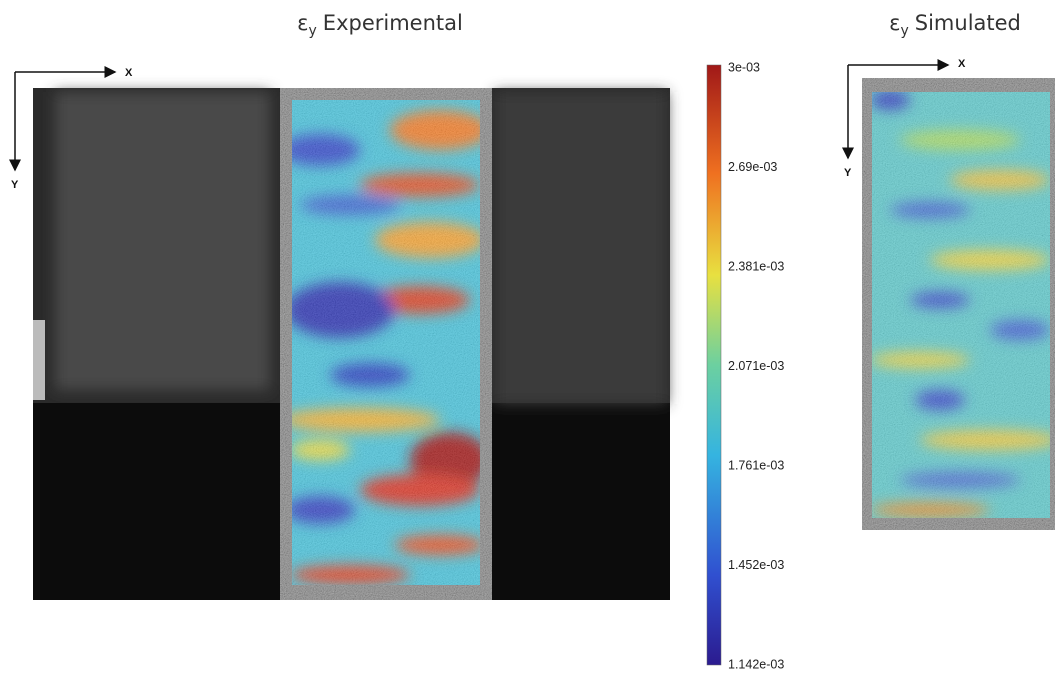 Image resolution: width=1055 pixels, height=683 pixels. Describe the element at coordinates (955, 25) in the screenshot. I see `panel-title: εy Simulated` at that location.